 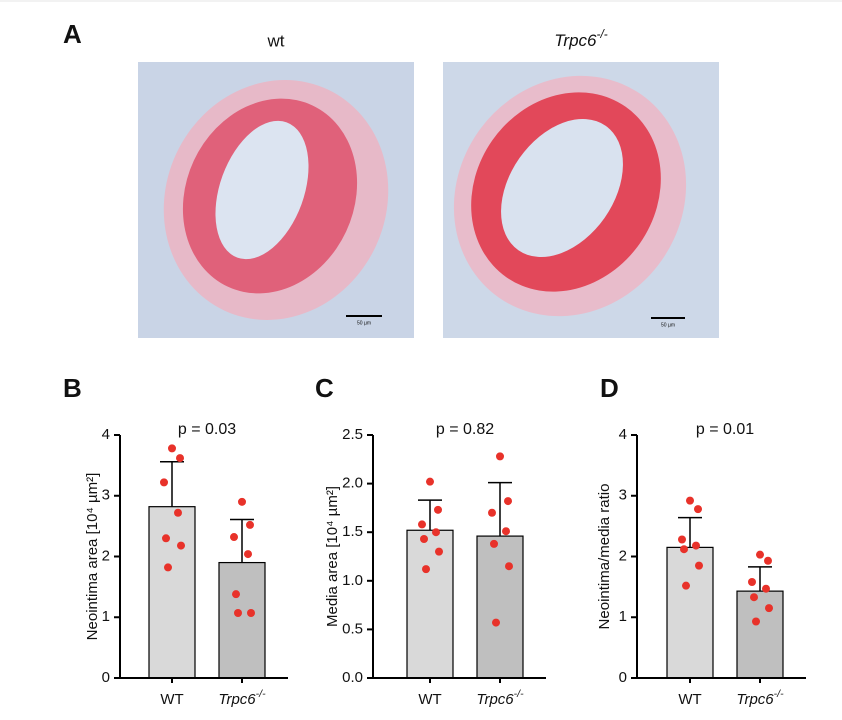 What do you see at coordinates (352, 434) in the screenshot?
I see `y-tick-label: 2.5` at bounding box center [352, 434].